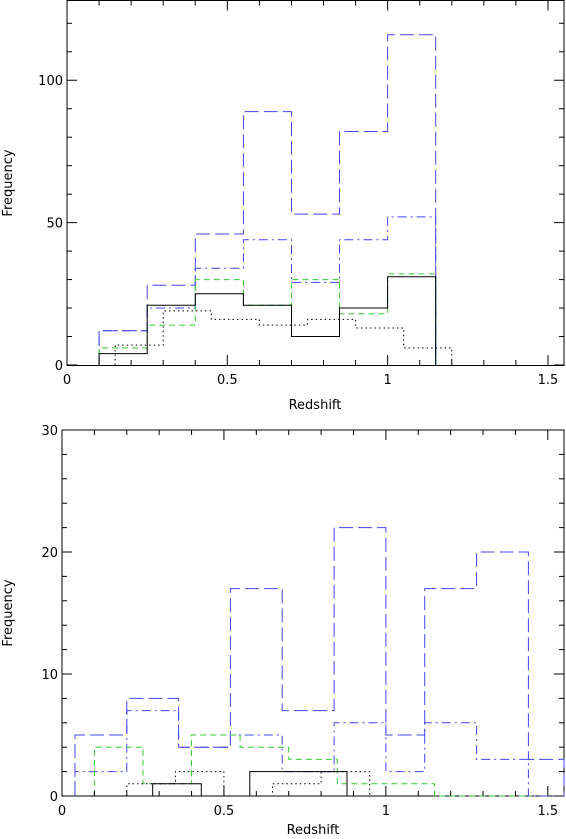  I want to click on y-tick-label: 100, so click(50, 81).